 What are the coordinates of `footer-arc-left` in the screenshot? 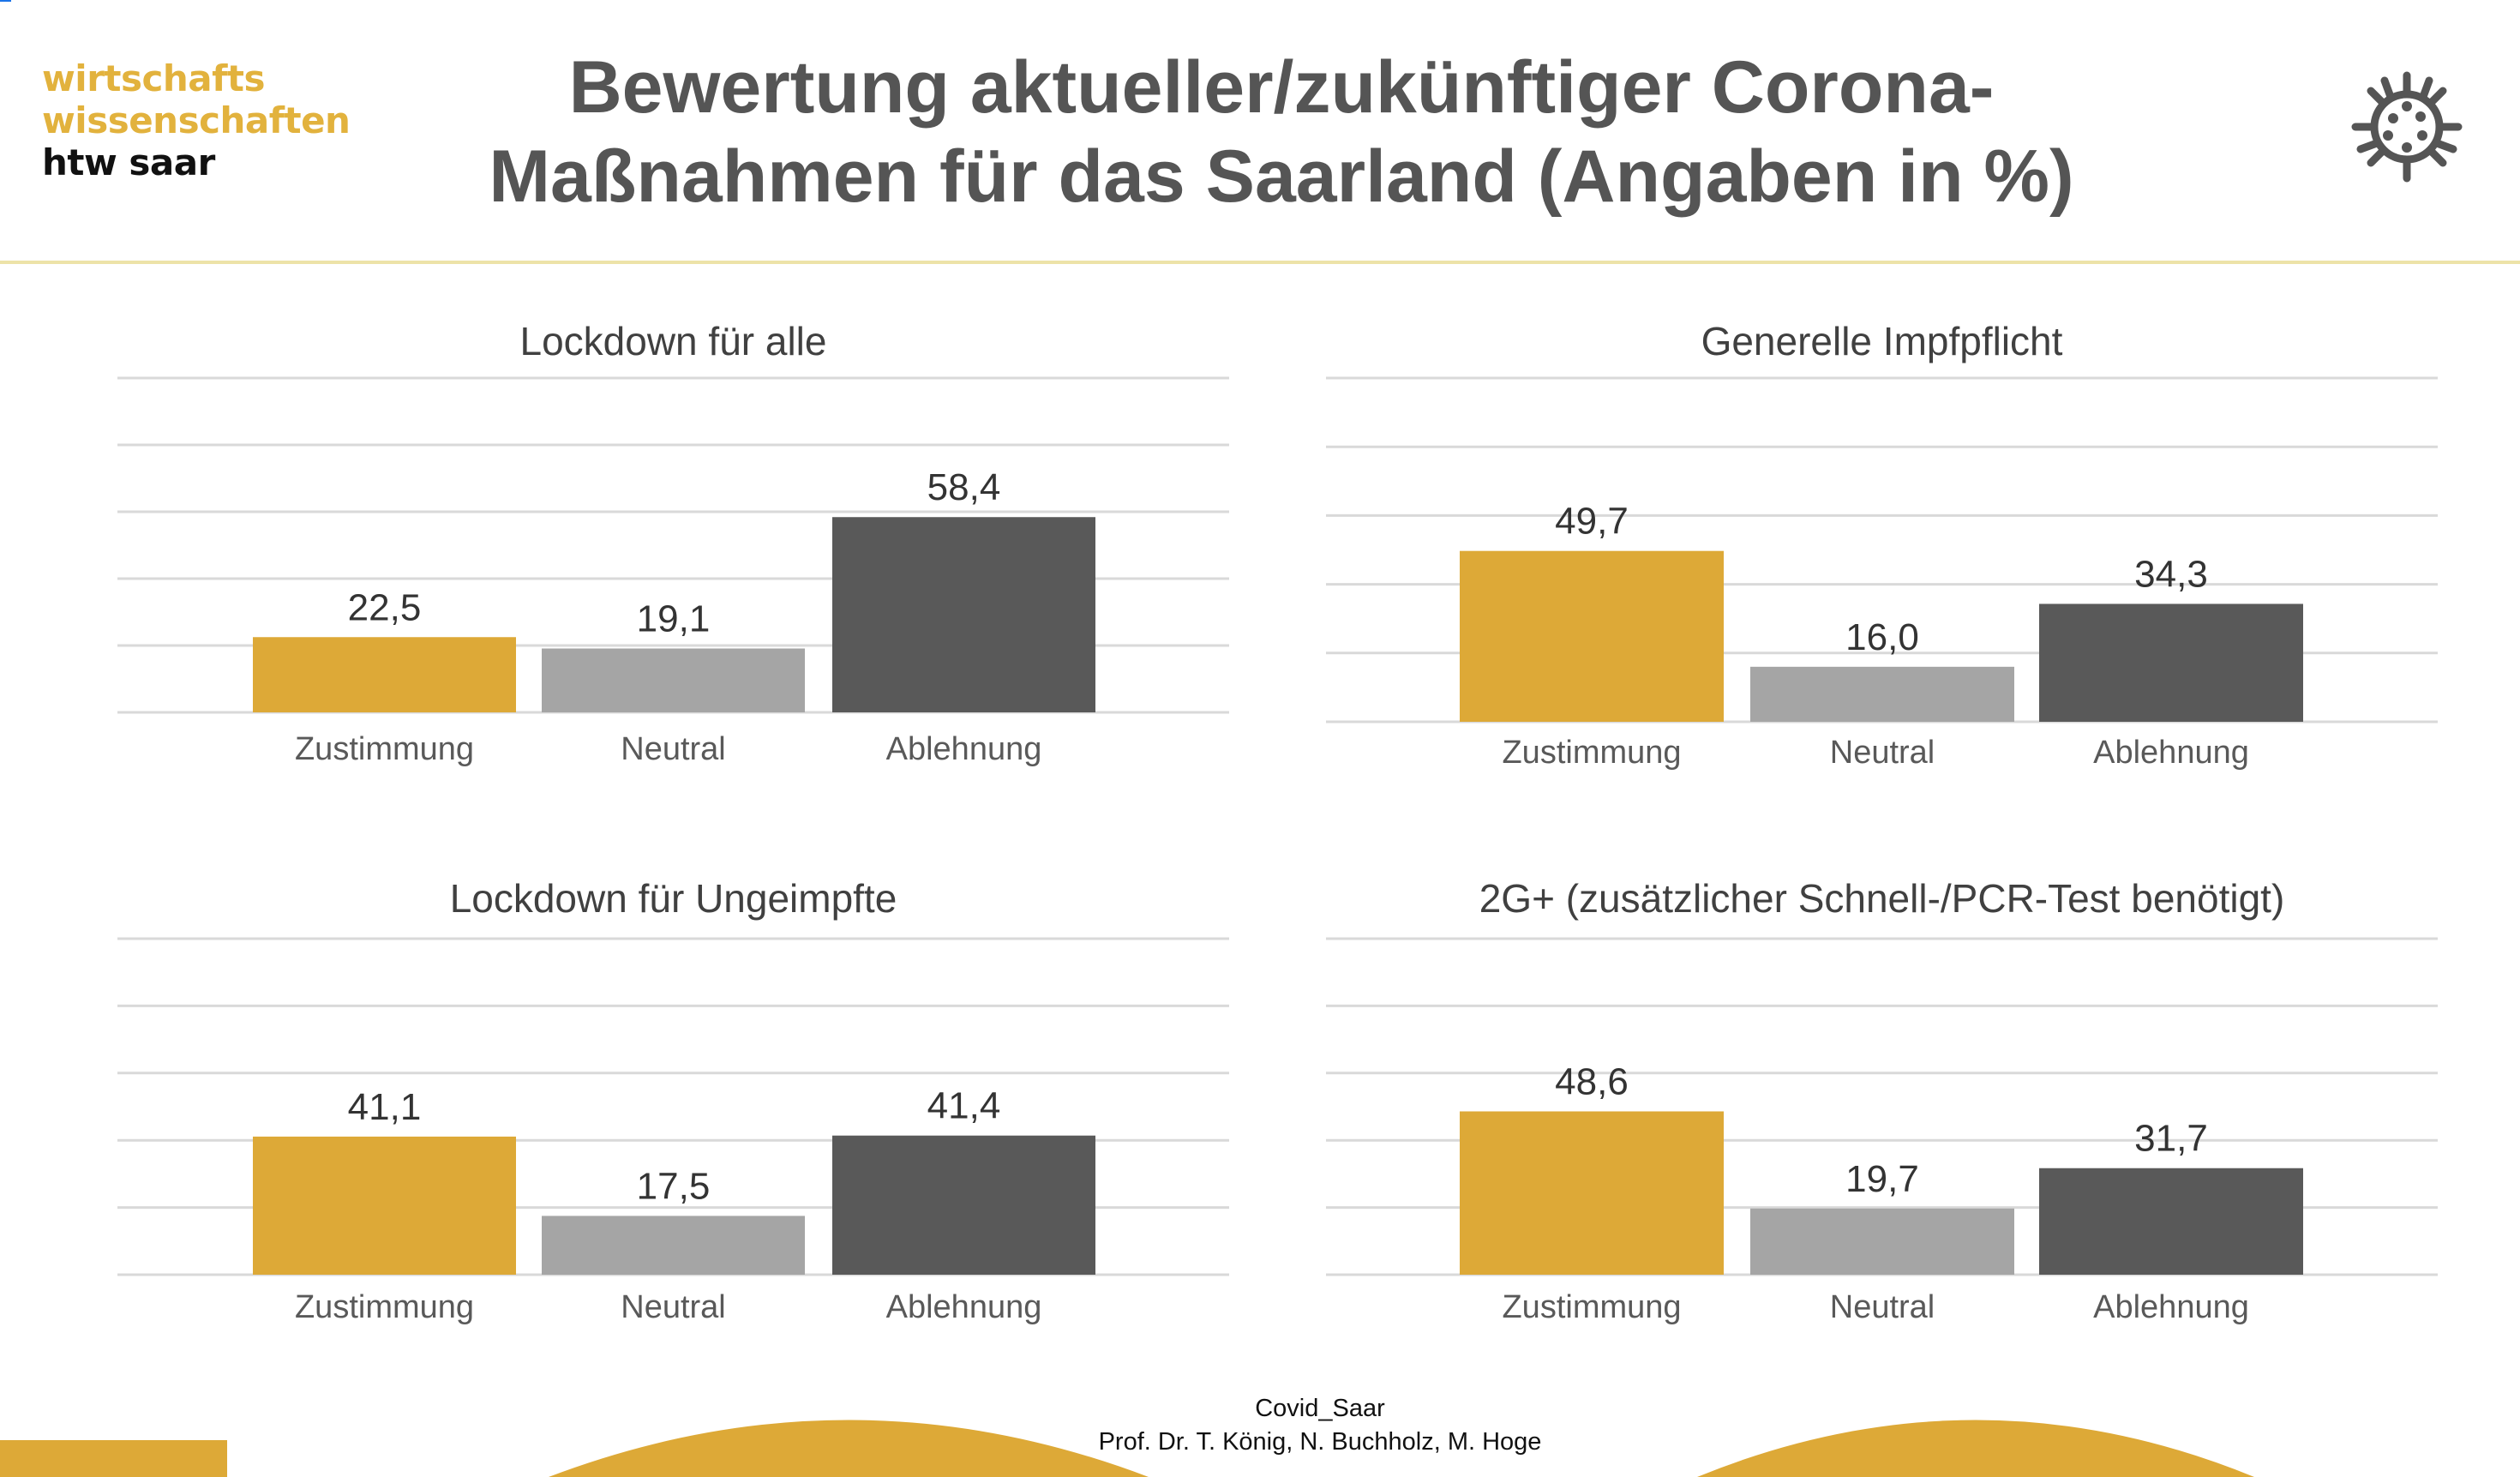 It's located at (849, 1448).